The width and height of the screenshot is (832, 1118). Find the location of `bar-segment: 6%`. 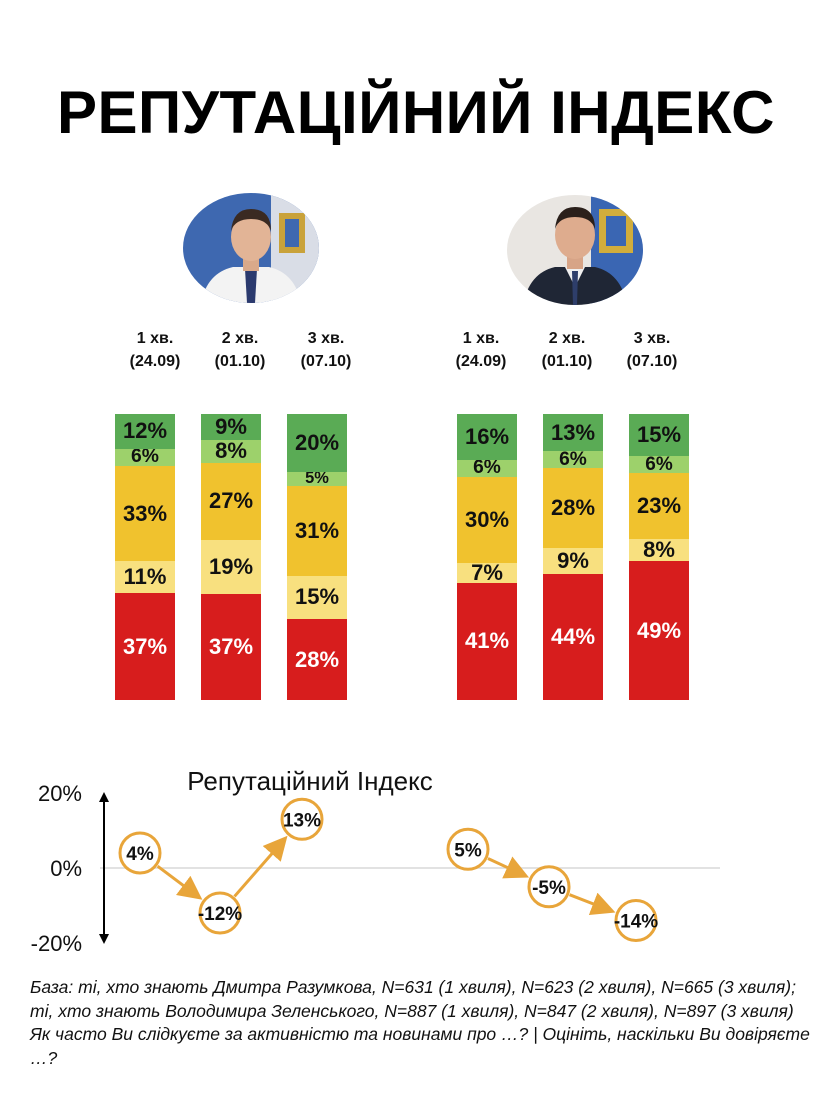

bar-segment: 6% is located at coordinates (659, 465).